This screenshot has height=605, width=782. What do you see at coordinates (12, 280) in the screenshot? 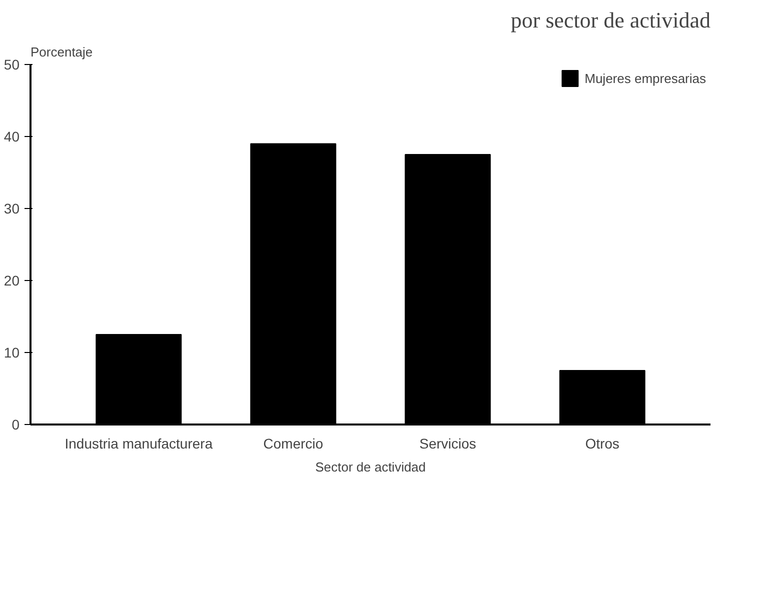
I see `y-tick-label: 20` at bounding box center [12, 280].